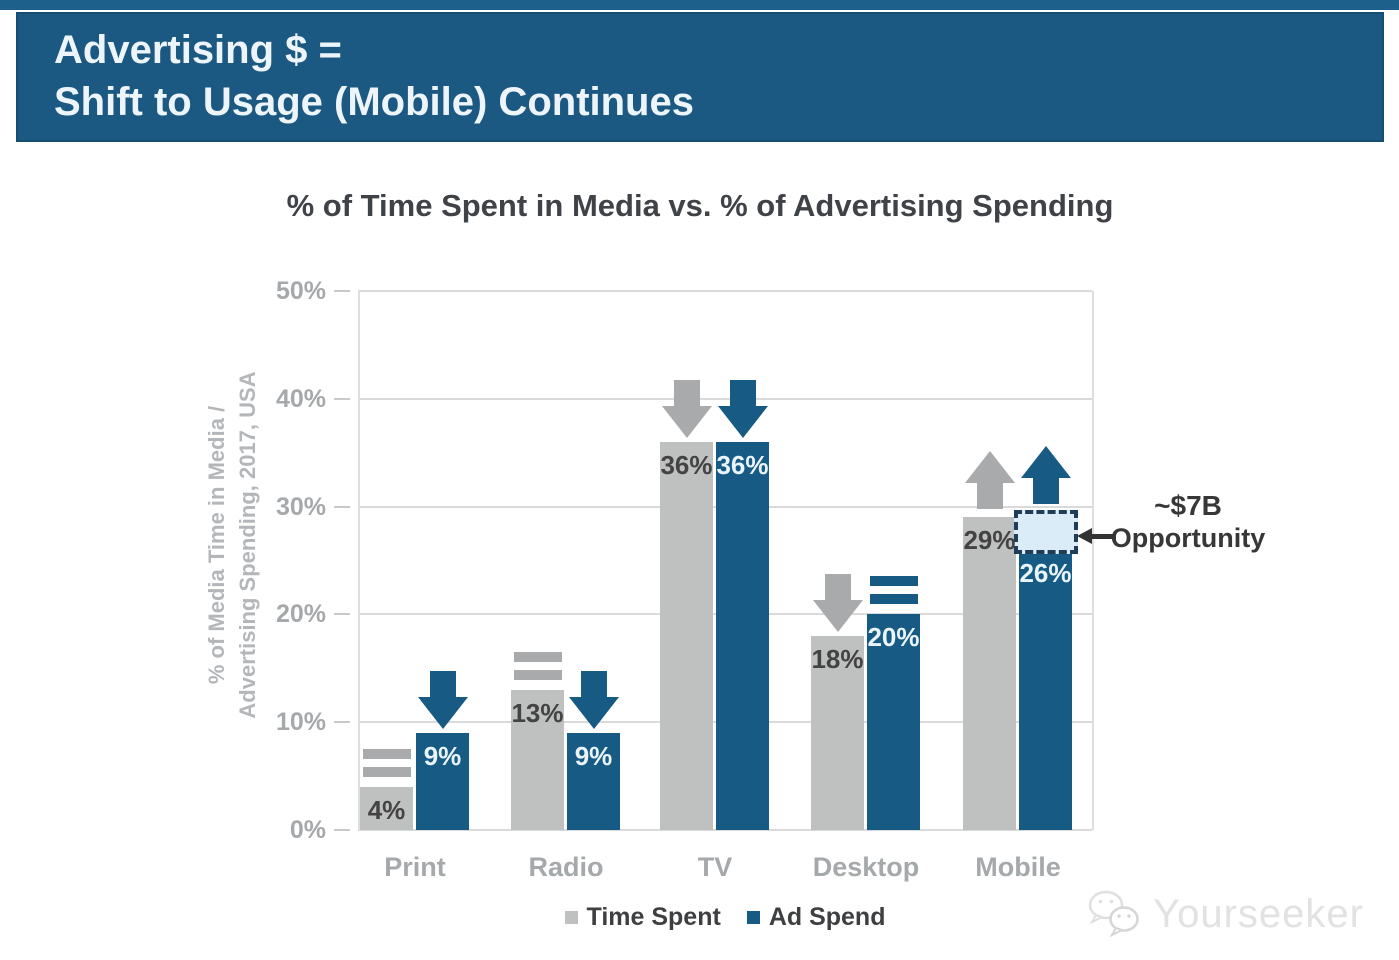  I want to click on trend-ad-spend-tv-down-arrow-icon, so click(742, 408).